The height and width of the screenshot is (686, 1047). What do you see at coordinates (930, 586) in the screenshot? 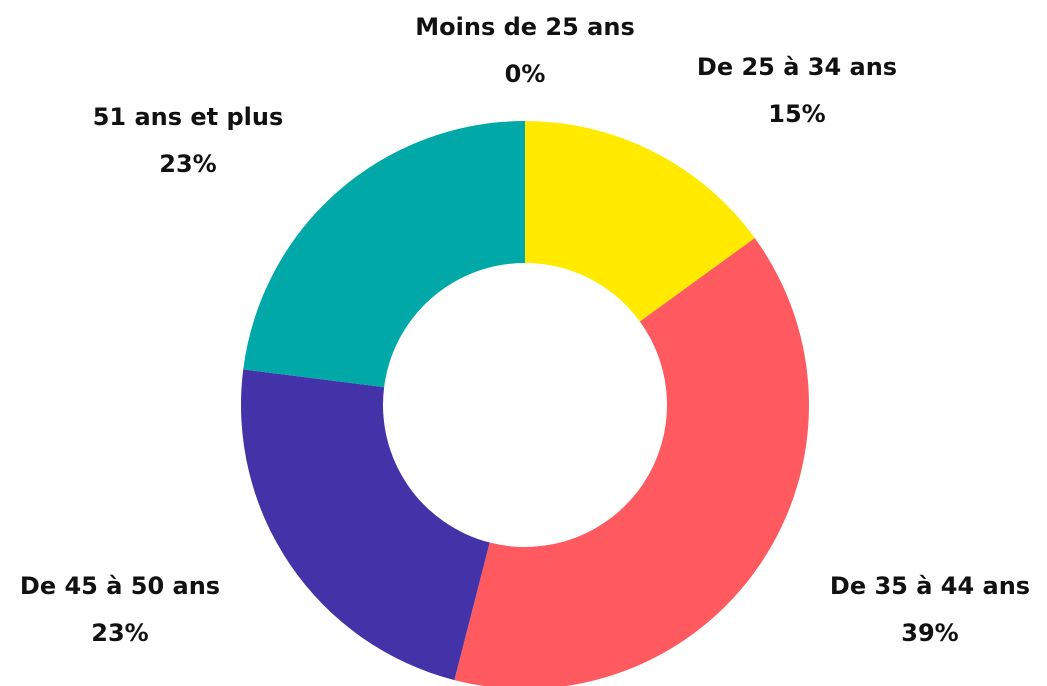
I see `slice-label: De 35 à 44 ans` at bounding box center [930, 586].